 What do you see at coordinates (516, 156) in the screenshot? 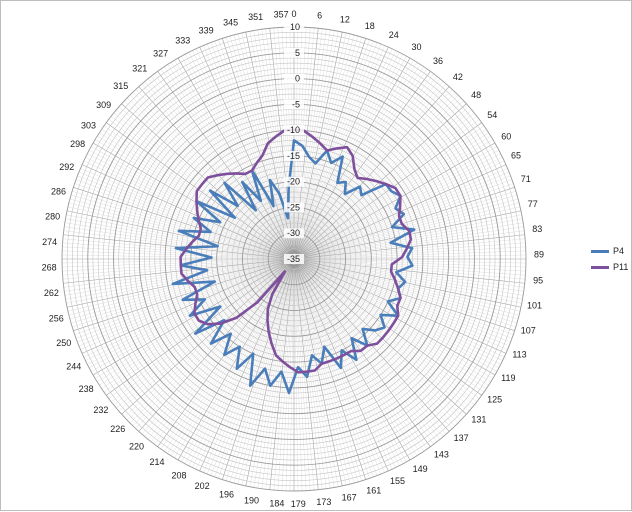
I see `category-label: 65` at bounding box center [516, 156].